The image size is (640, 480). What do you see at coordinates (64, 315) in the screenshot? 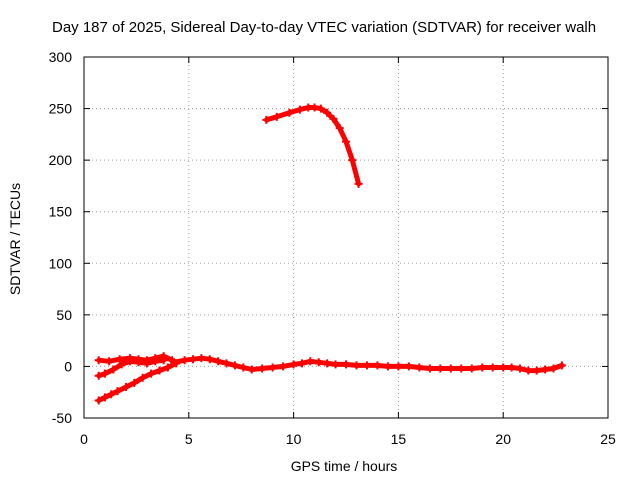
I see `y-tick-label: 50` at bounding box center [64, 315].